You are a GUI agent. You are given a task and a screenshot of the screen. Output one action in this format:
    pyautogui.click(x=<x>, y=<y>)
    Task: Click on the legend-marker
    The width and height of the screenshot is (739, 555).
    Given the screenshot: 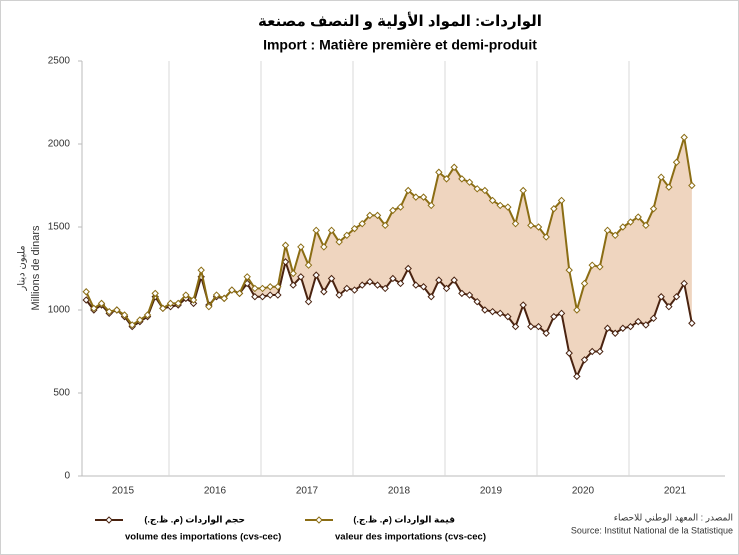 What is the action you would take?
    pyautogui.click(x=109, y=520)
    